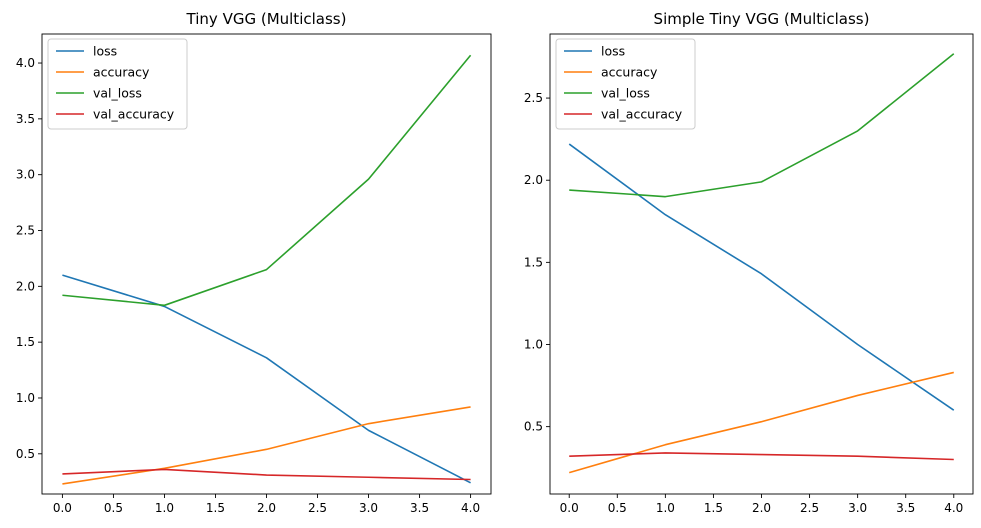 This screenshot has width=981, height=528. Describe the element at coordinates (25, 119) in the screenshot. I see `y-tick-label: 3.5` at that location.